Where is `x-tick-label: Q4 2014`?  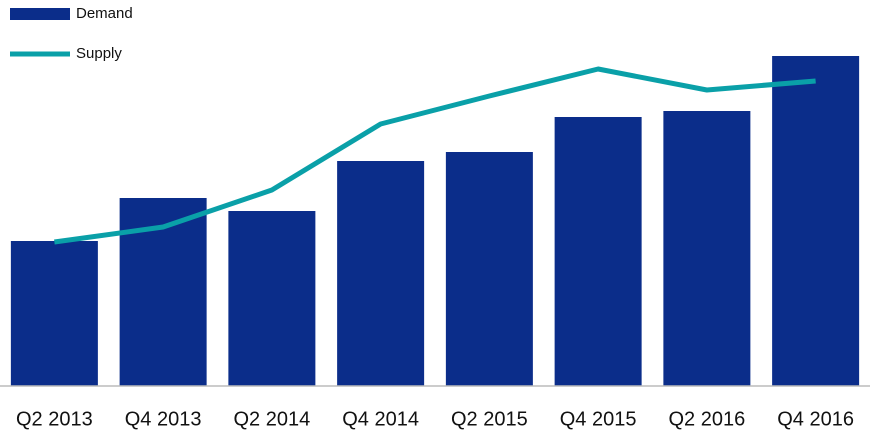
x-tick-label: Q4 2014 is located at coordinates (380, 419).